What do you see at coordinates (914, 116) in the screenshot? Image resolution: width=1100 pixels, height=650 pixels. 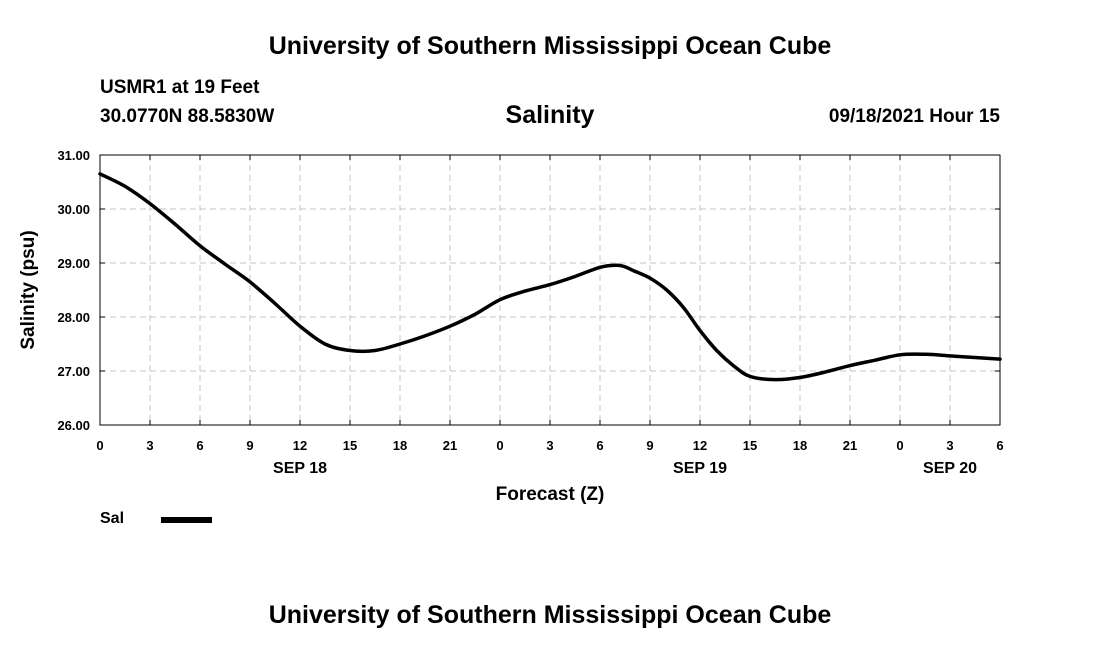 I see `forecast-timestamp: 09/18/2021 Hour 15` at bounding box center [914, 116].